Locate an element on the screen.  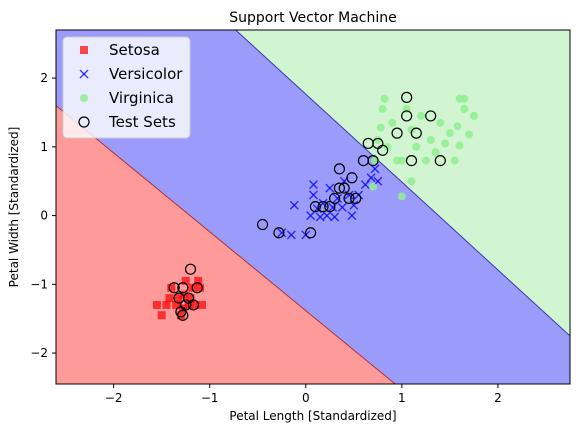
x-axis-label: Petal Length [Standardized] is located at coordinates (312, 416).